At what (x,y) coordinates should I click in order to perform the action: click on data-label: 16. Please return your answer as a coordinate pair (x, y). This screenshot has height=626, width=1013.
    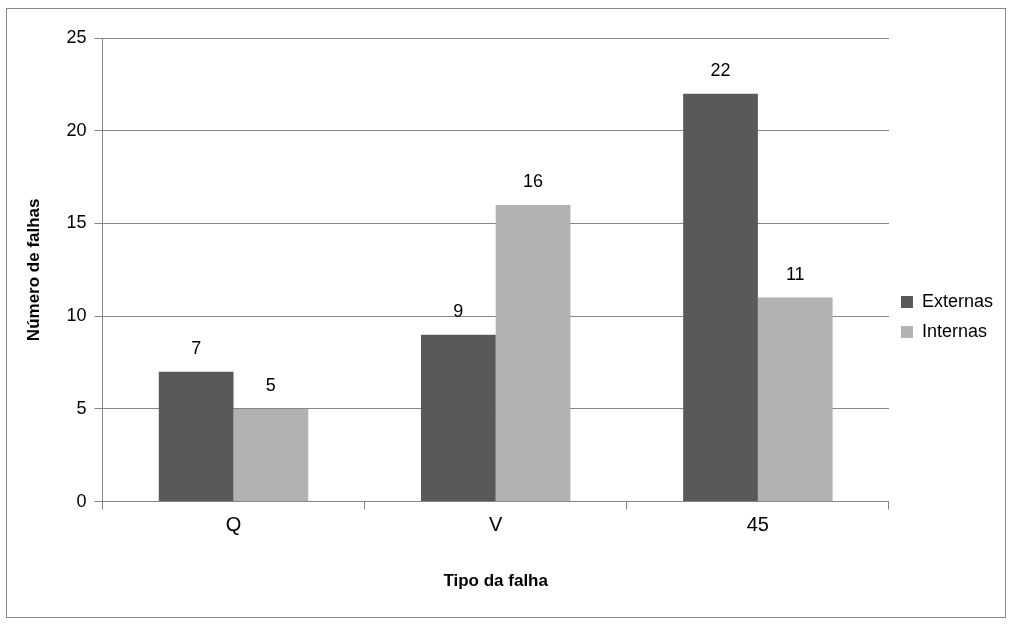
    Looking at the image, I should click on (533, 180).